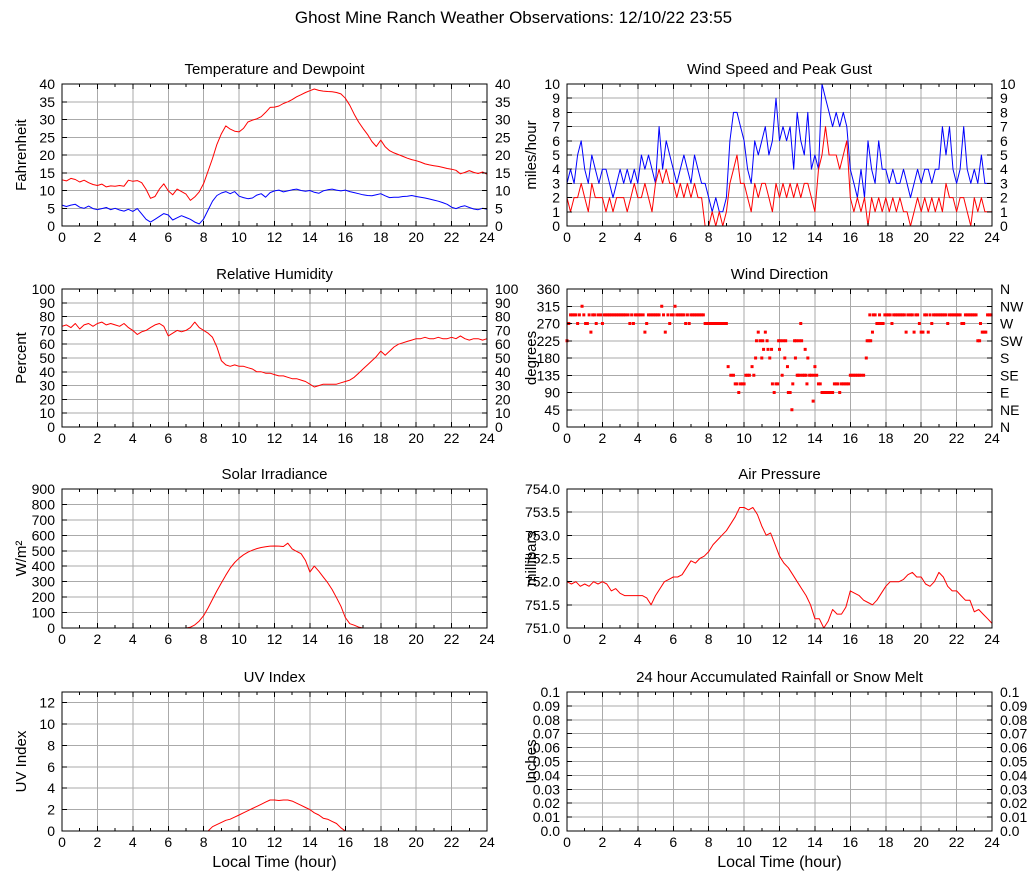  Describe the element at coordinates (381, 438) in the screenshot. I see `x-tick-label: 18` at that location.